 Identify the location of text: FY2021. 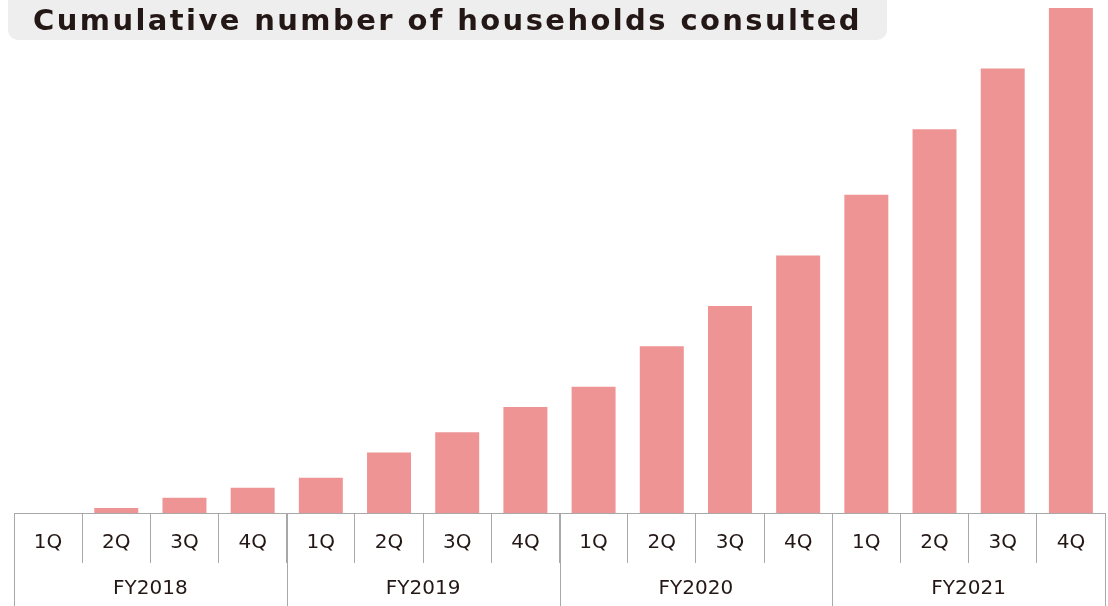
(968, 587).